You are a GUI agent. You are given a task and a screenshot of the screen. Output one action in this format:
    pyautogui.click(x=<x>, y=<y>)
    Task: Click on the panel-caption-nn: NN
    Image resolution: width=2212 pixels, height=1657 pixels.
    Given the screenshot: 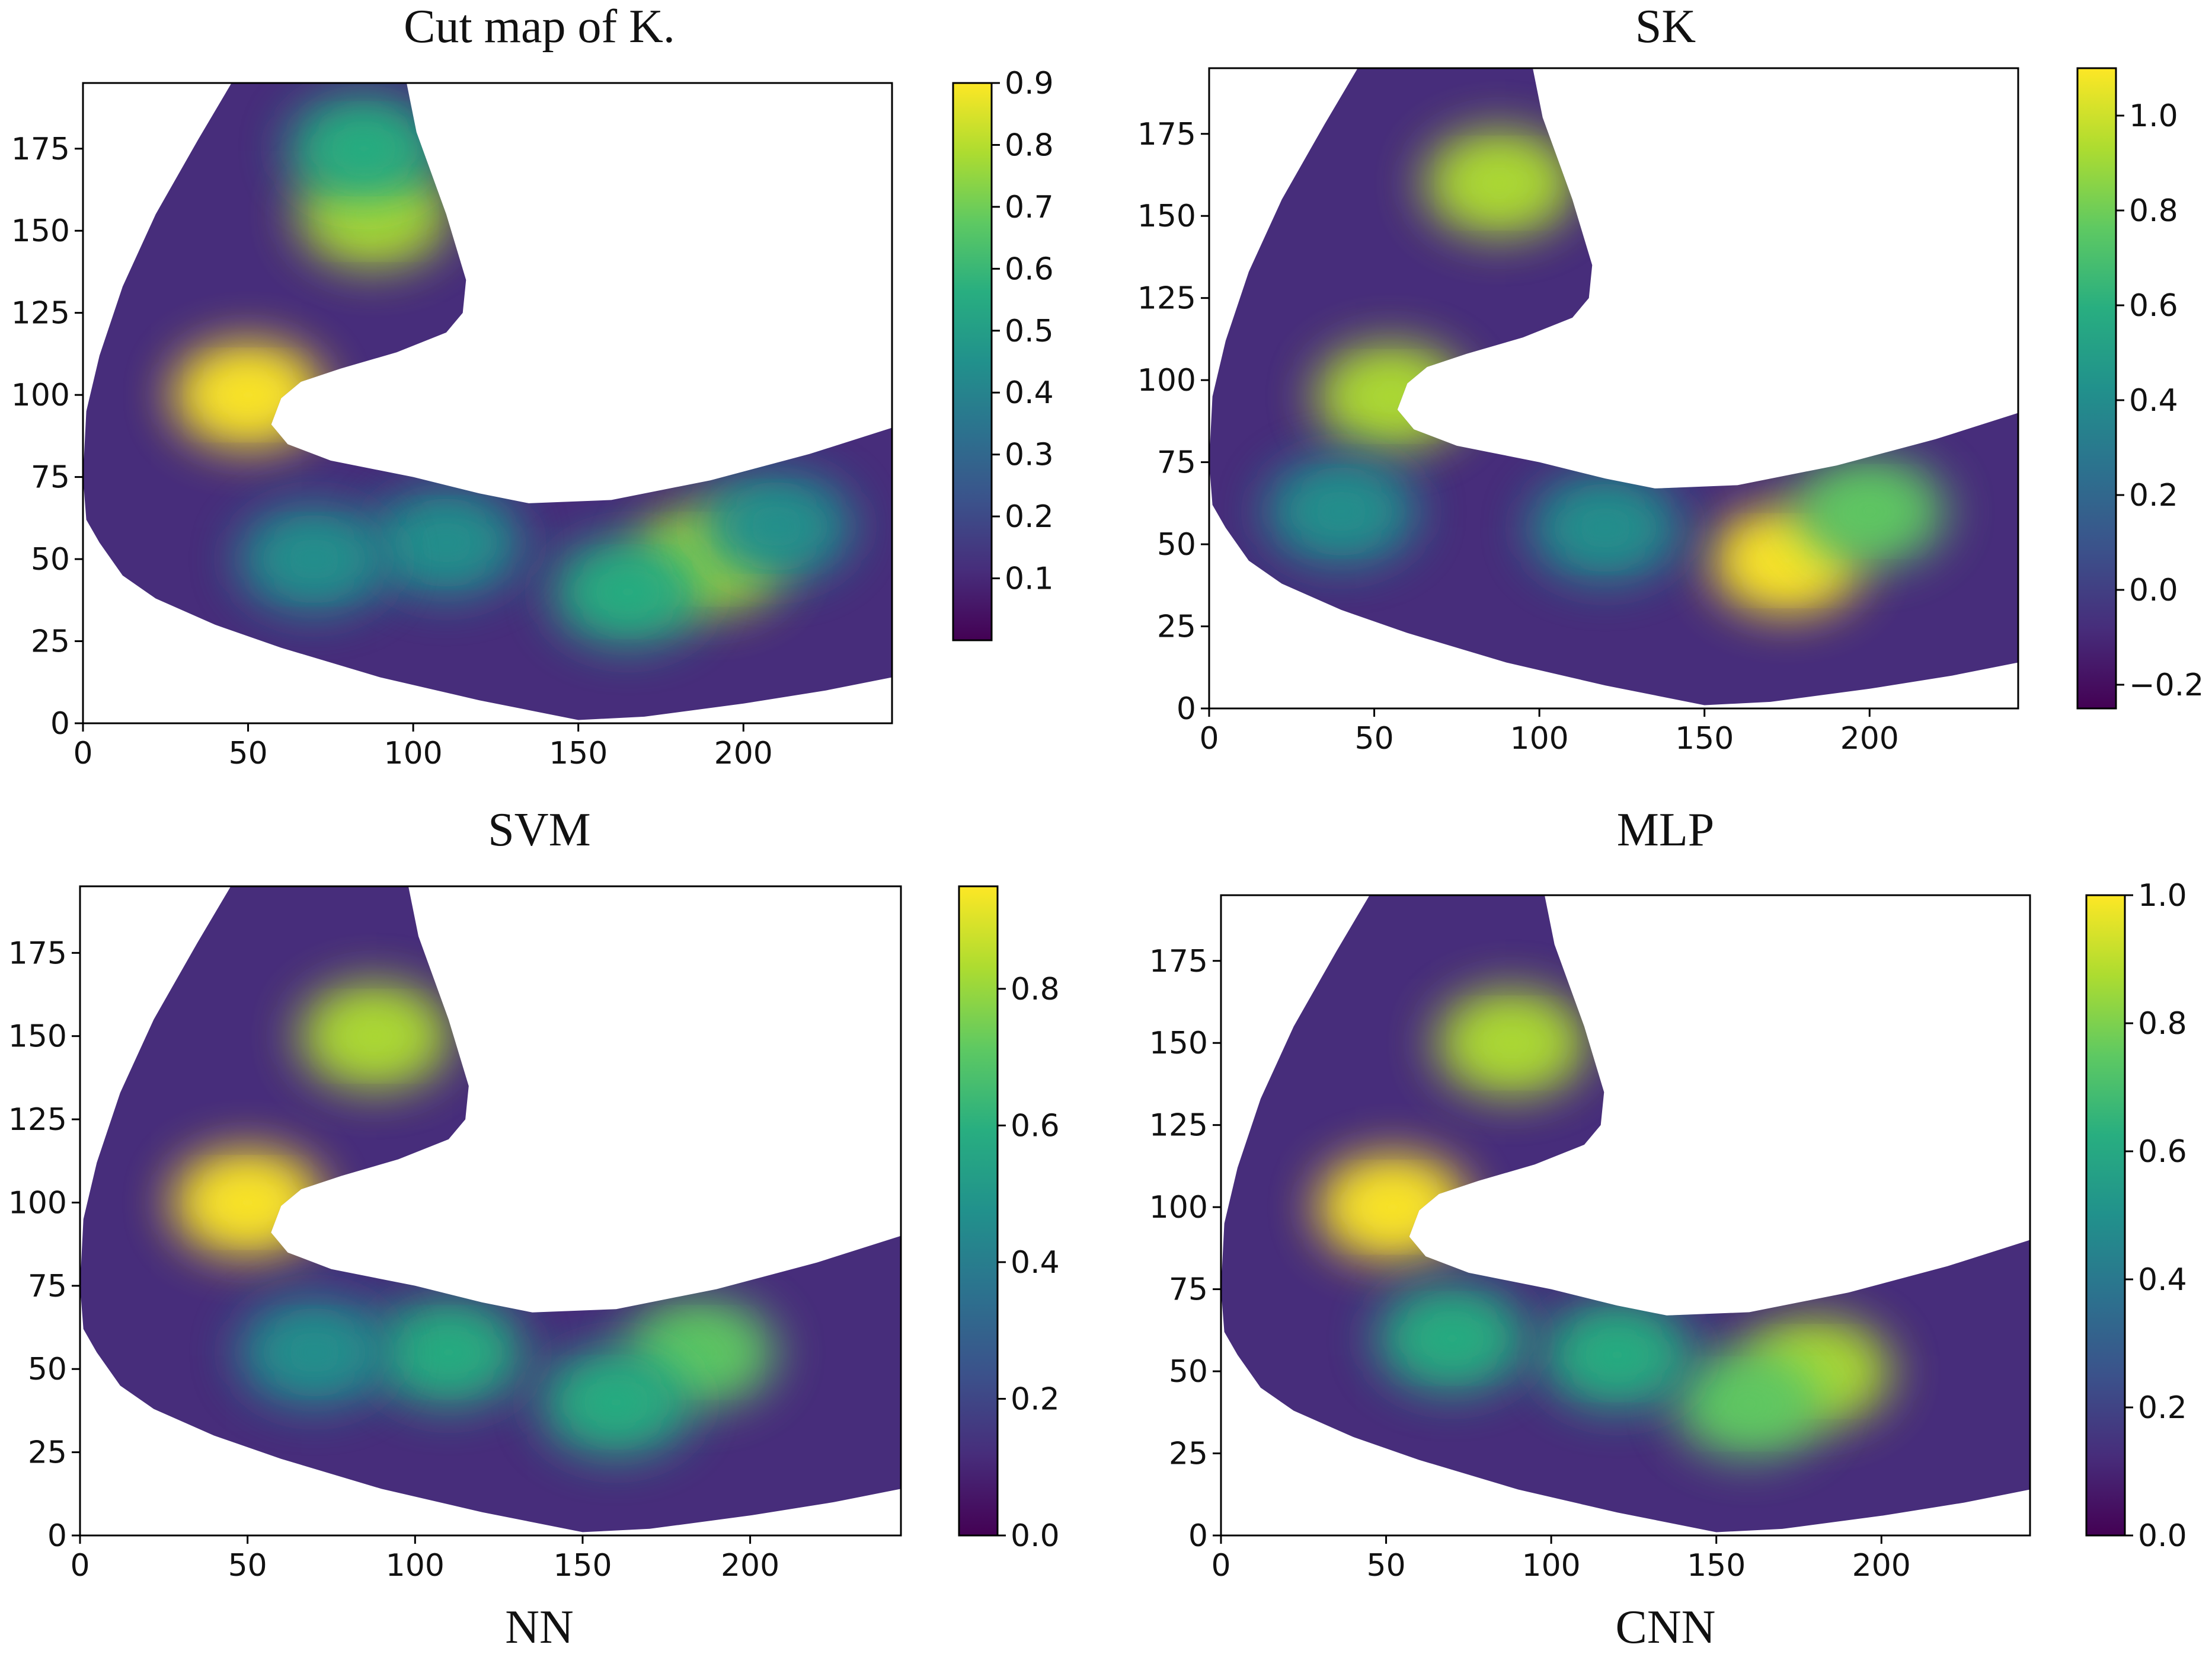 What is the action you would take?
    pyautogui.click(x=539, y=1627)
    